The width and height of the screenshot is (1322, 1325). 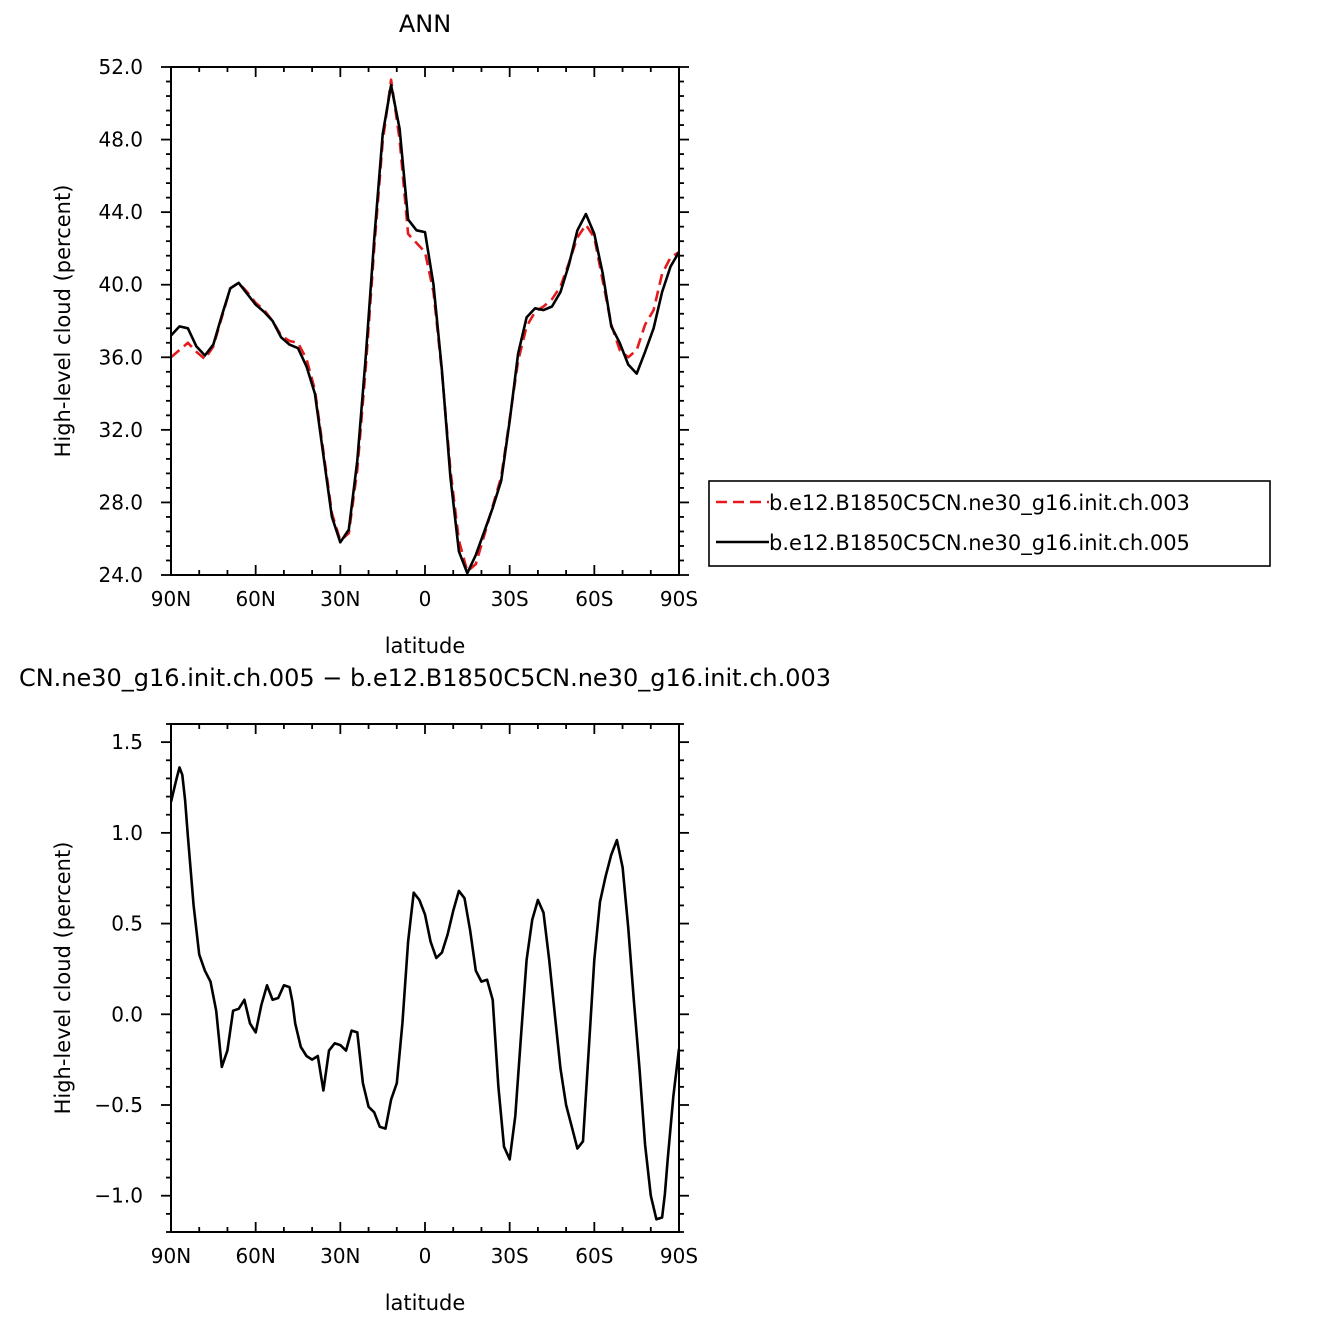 I want to click on y-tick-label: 0.0, so click(x=127, y=1014).